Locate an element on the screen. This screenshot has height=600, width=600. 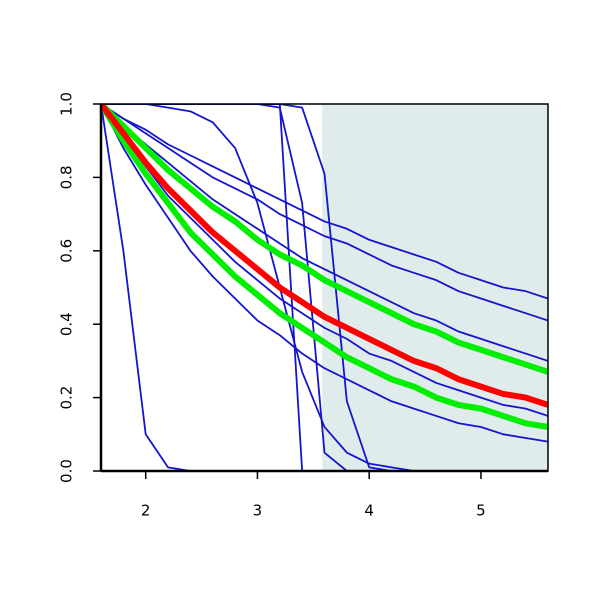
x-tick-label: 3 is located at coordinates (258, 511).